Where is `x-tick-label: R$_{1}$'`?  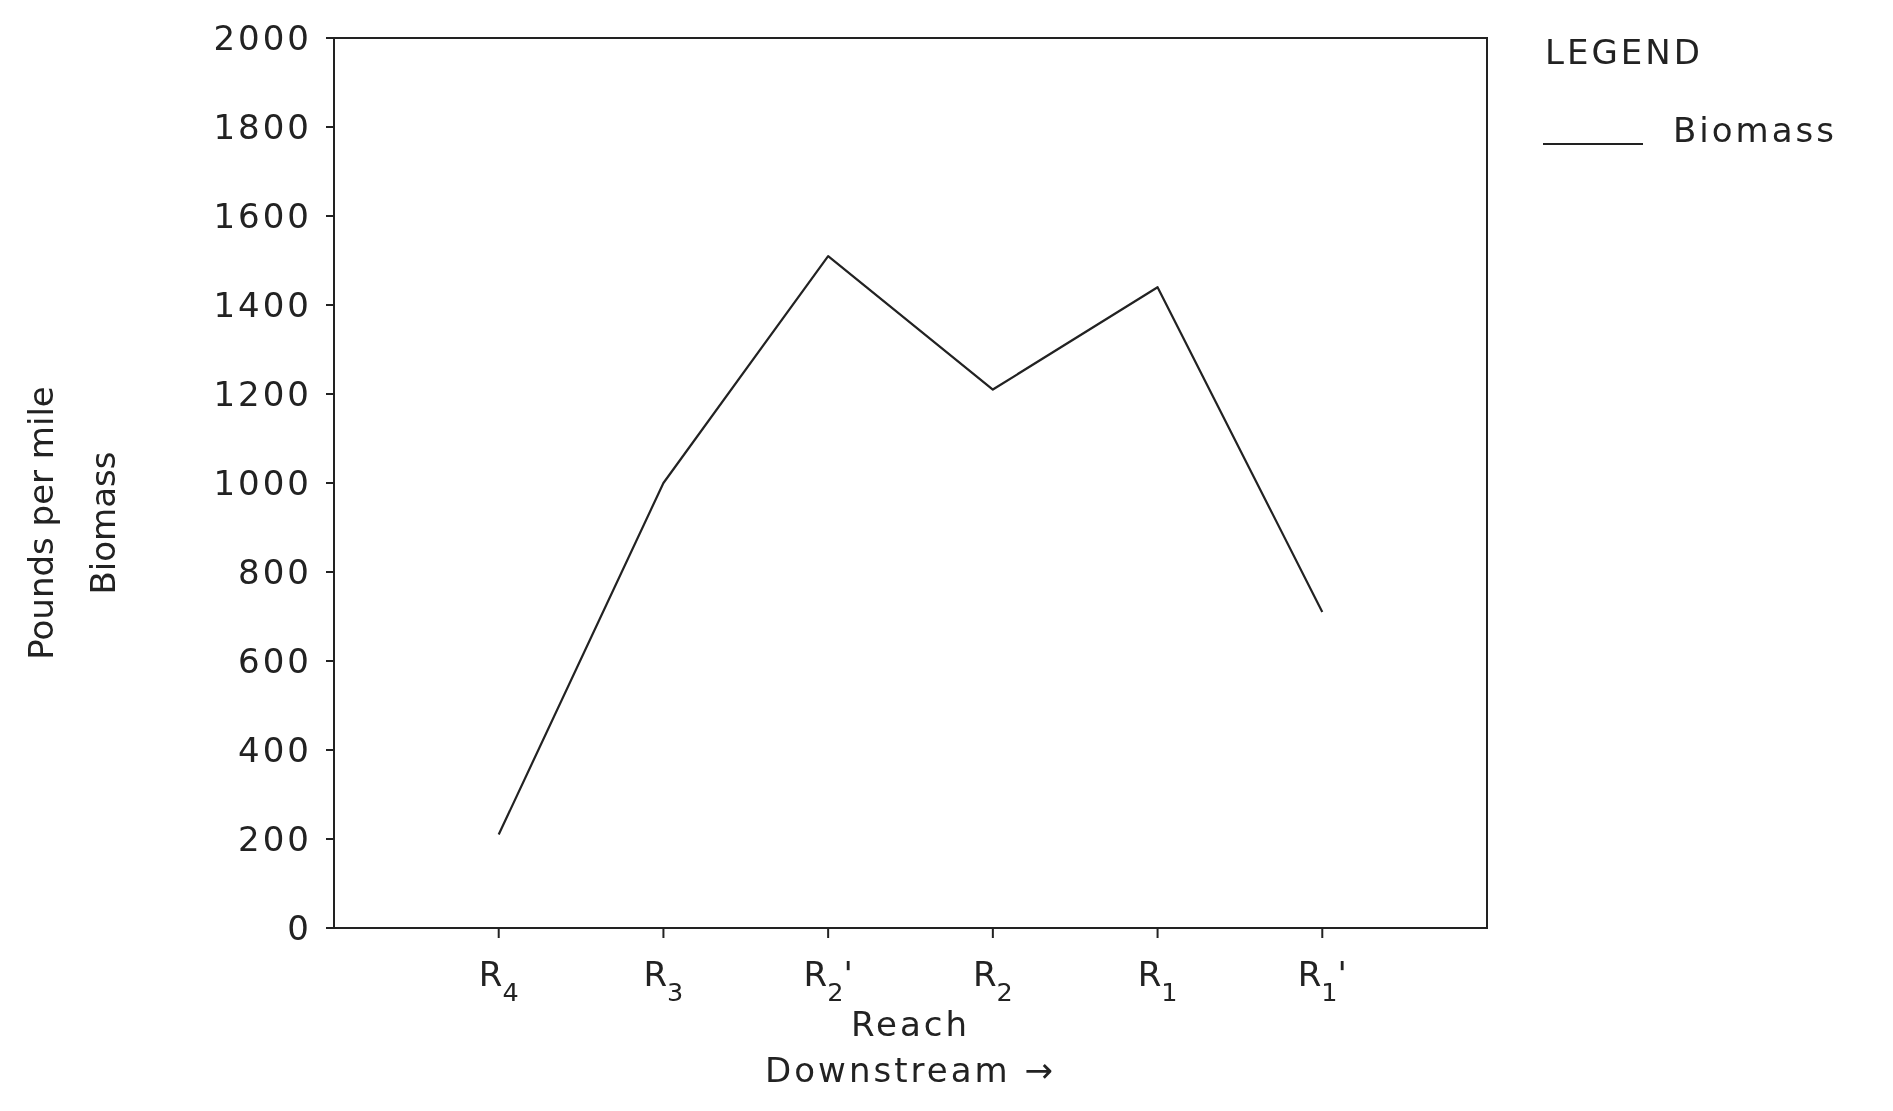
x-tick-label: R$_{1}$' is located at coordinates (1322, 980).